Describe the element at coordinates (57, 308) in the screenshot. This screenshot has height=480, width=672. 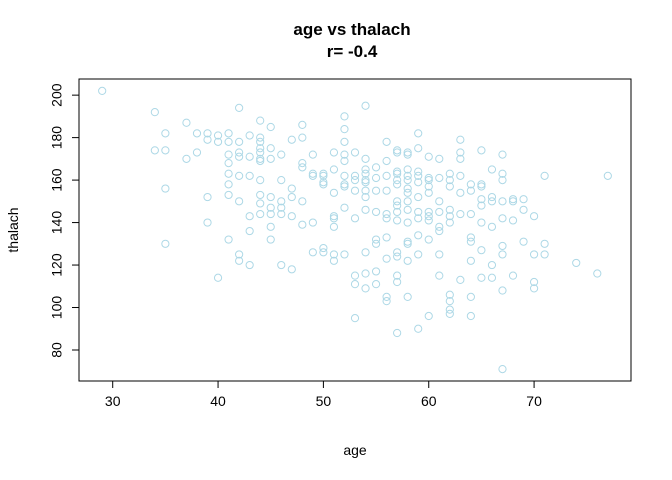
I see `y-tick-label: 100` at that location.